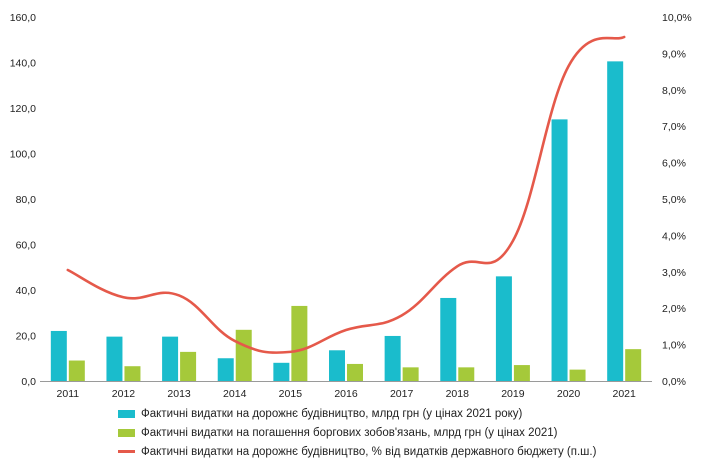 Image resolution: width=703 pixels, height=461 pixels. I want to click on x-tick-label: 2020, so click(569, 394).